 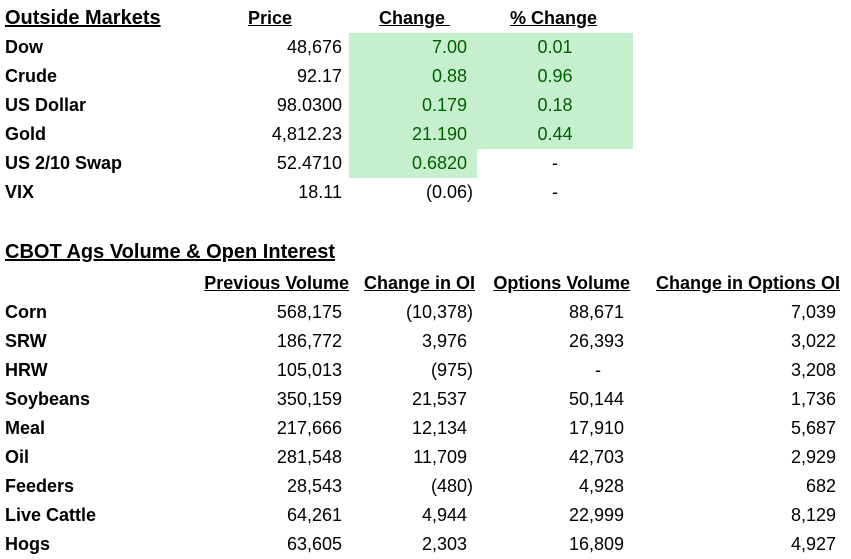 I want to click on header-options-volume: Options Volume, so click(x=561, y=283).